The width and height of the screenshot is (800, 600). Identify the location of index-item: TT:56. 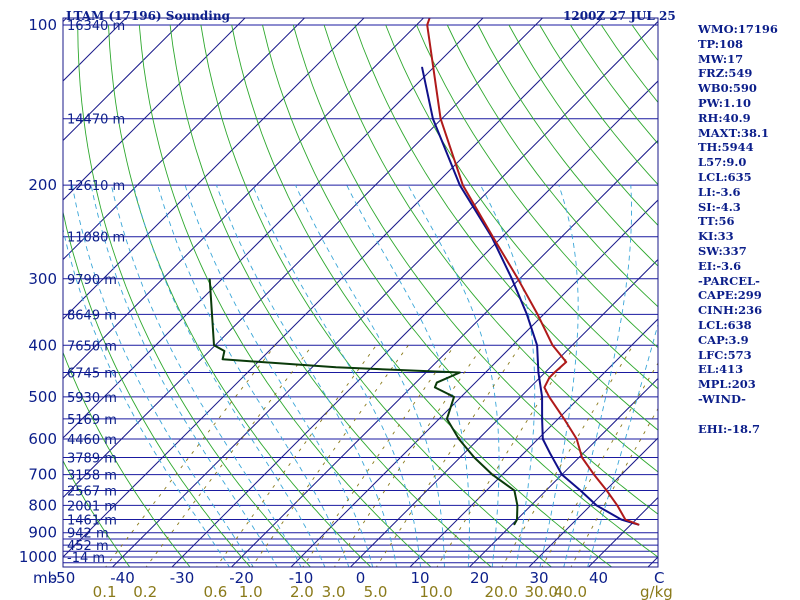
(716, 221).